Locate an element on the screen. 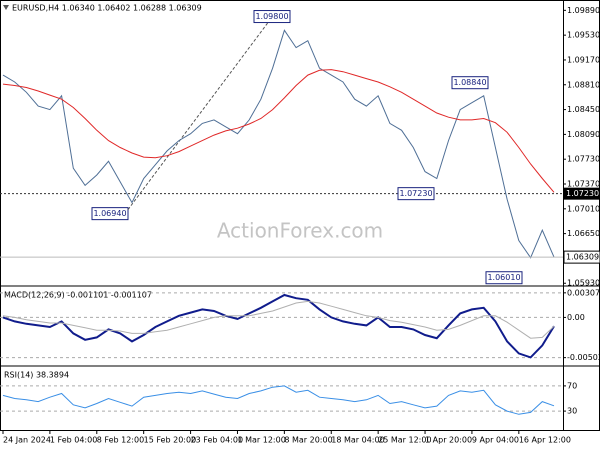 The width and height of the screenshot is (600, 450). last-price-label: 1.06309 is located at coordinates (582, 257).